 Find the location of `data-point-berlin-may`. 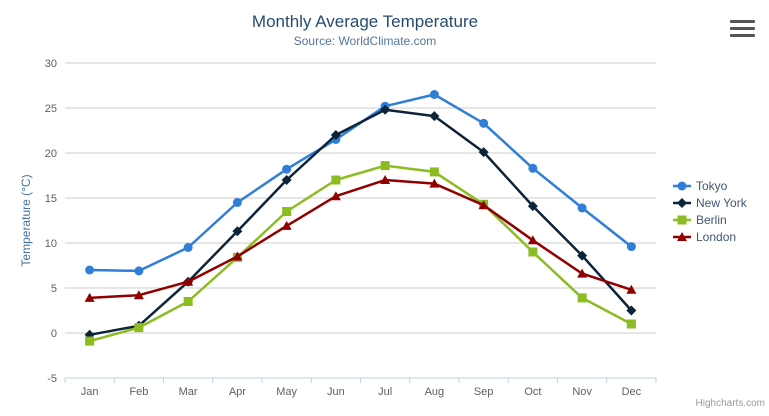

data-point-berlin-may is located at coordinates (287, 211).